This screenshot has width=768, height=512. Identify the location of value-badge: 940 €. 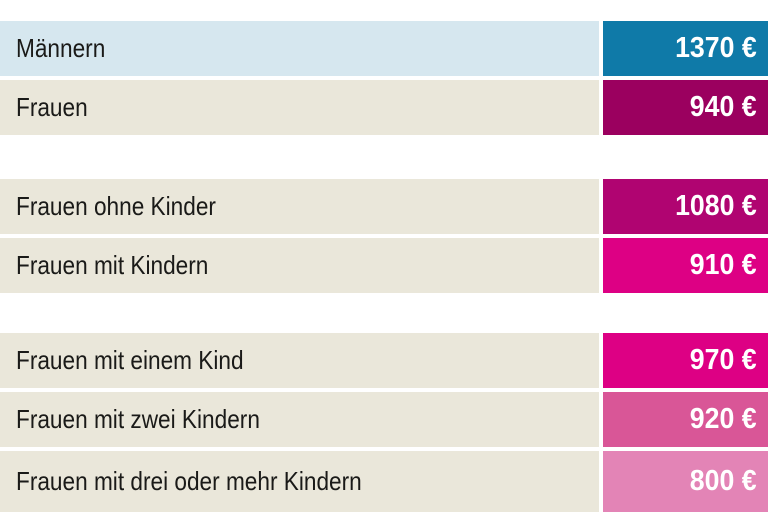
(685, 107).